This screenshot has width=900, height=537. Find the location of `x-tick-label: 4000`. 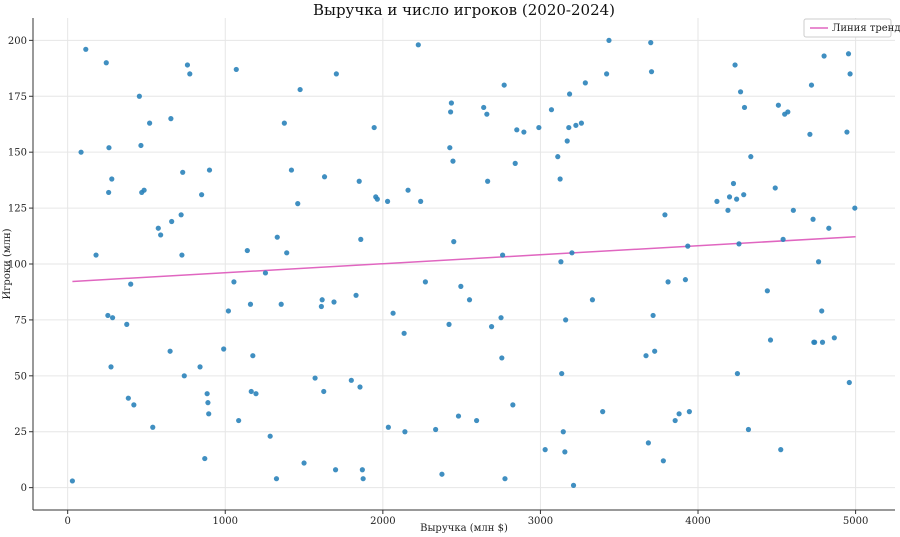

x-tick-label: 4000 is located at coordinates (697, 521).